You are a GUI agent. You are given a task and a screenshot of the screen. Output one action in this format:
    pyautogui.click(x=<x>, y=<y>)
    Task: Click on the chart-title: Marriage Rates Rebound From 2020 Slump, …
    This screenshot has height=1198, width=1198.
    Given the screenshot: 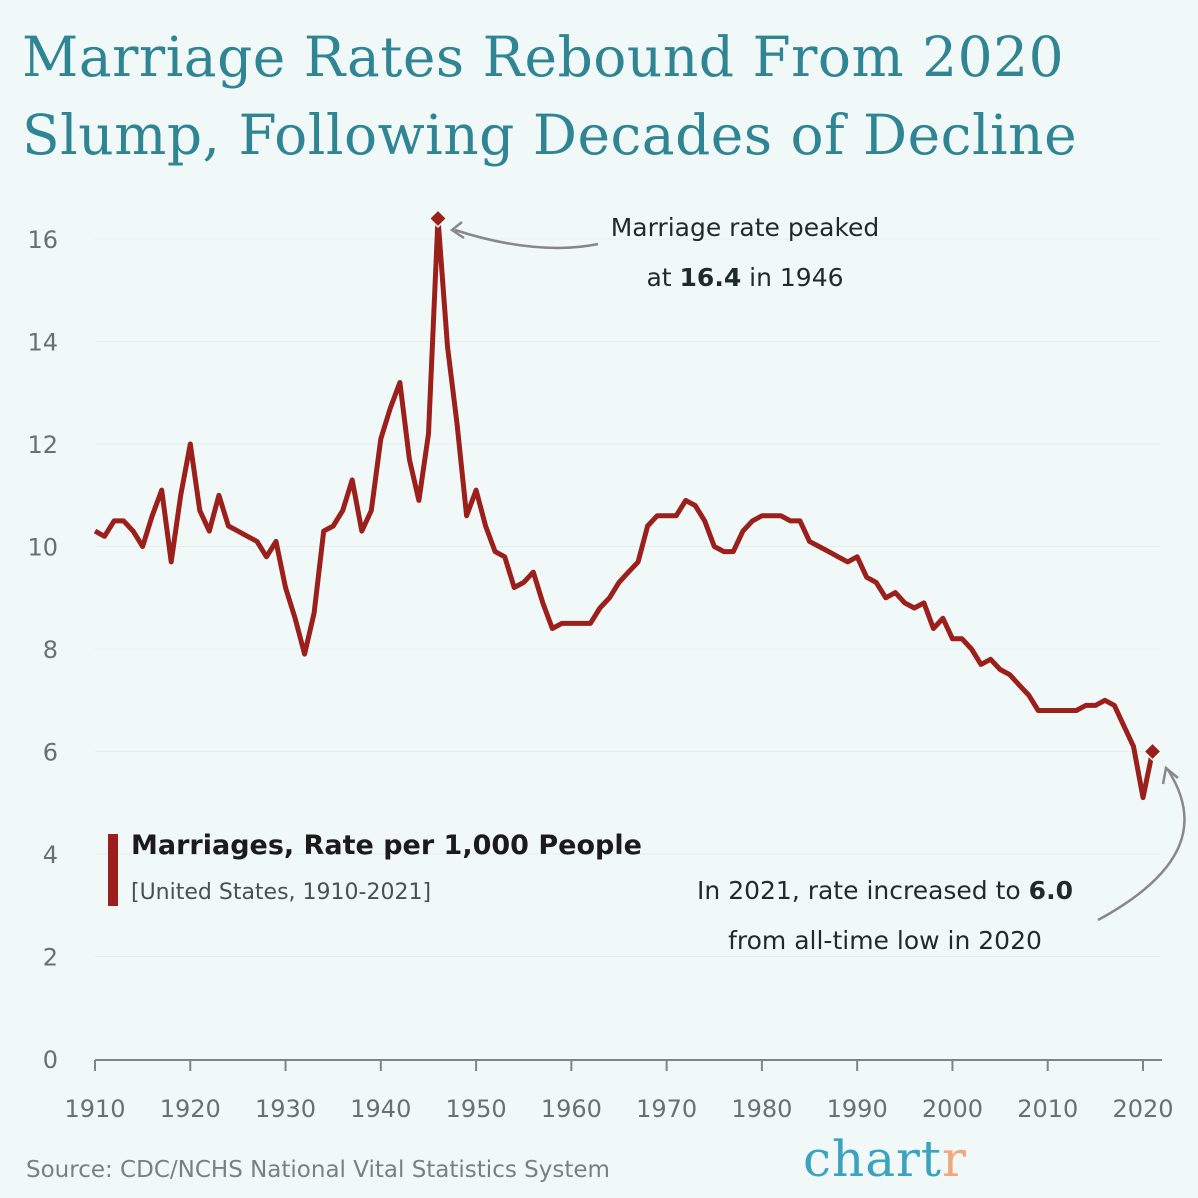 What is the action you would take?
    pyautogui.click(x=550, y=96)
    